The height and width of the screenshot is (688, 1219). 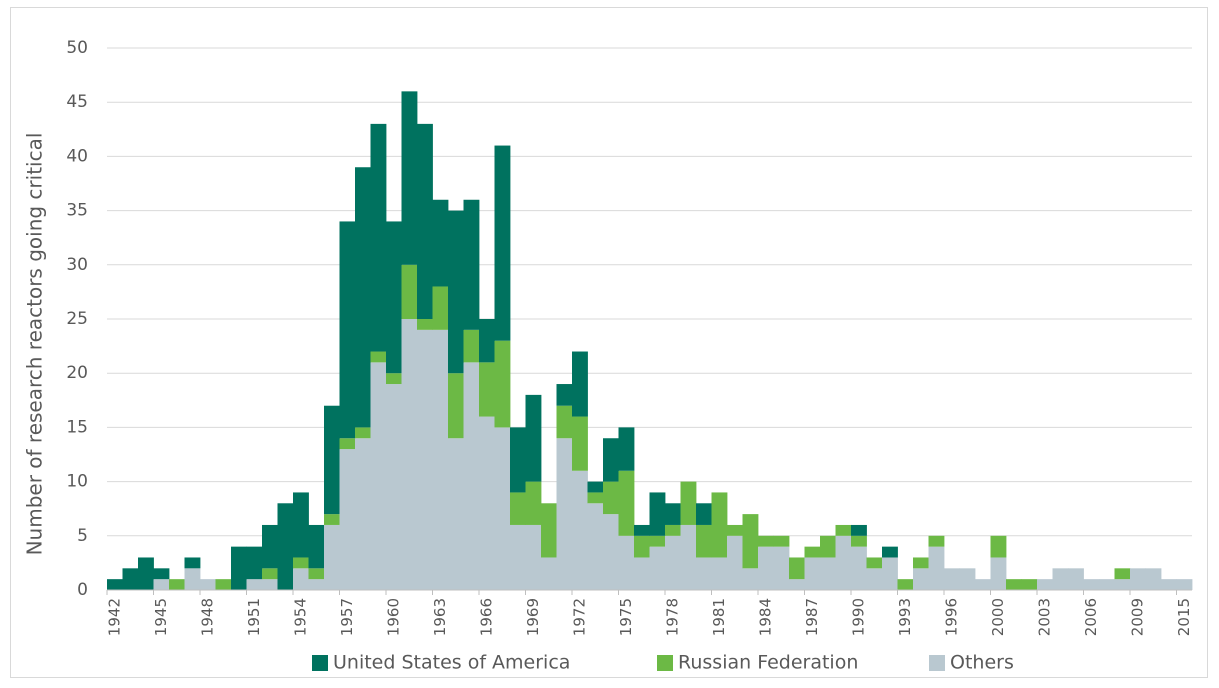 I want to click on y-tick-label: 50, so click(x=77, y=48).